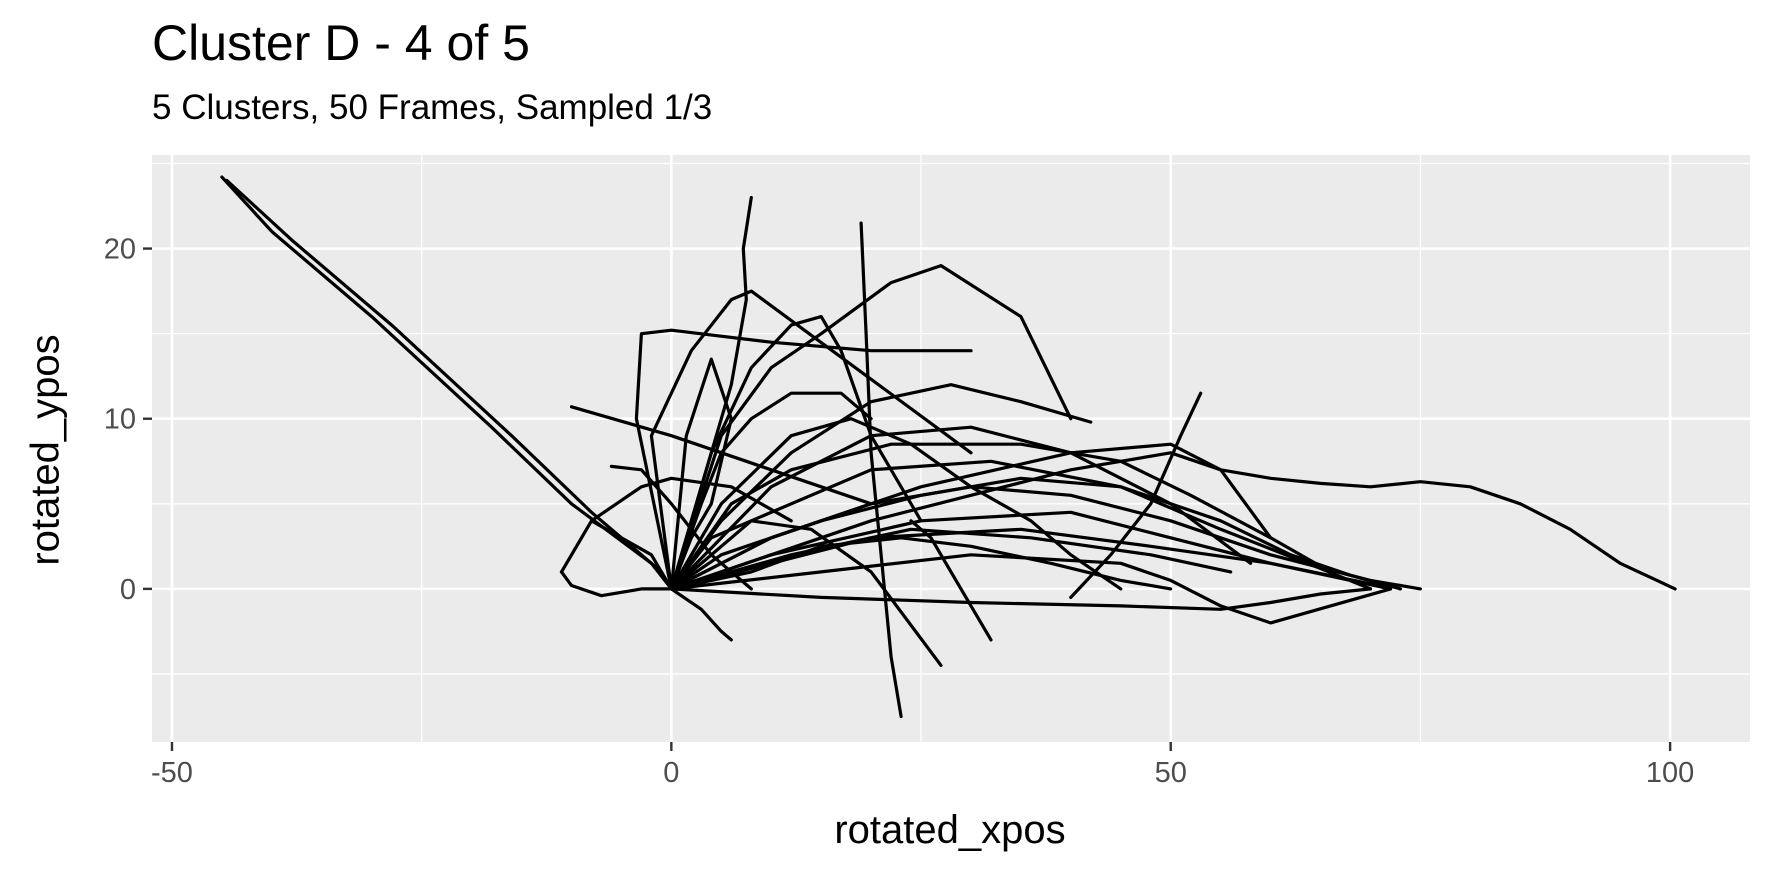 This screenshot has height=878, width=1765. I want to click on x-tick-label: 50, so click(1171, 773).